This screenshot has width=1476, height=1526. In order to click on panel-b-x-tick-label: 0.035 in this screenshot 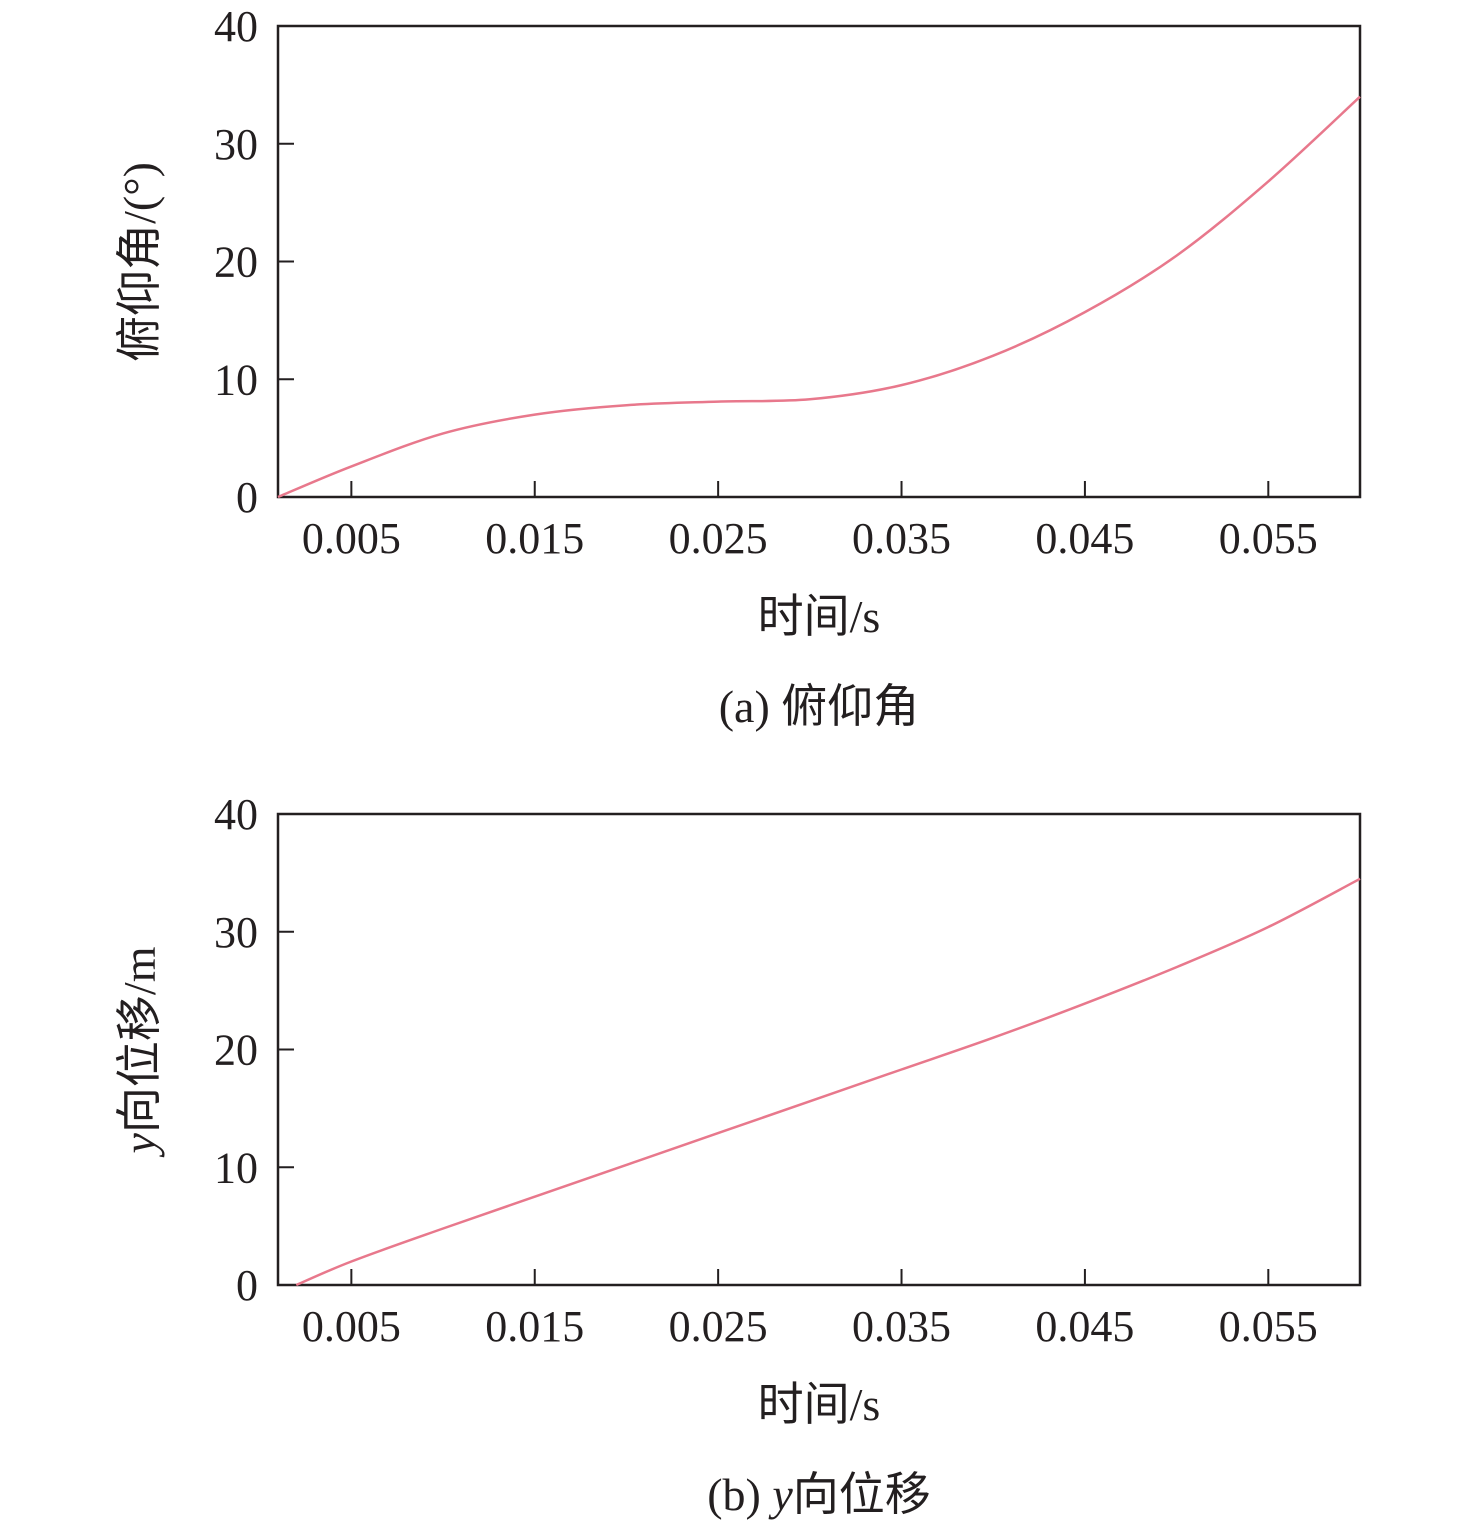, I will do `click(901, 1326)`.